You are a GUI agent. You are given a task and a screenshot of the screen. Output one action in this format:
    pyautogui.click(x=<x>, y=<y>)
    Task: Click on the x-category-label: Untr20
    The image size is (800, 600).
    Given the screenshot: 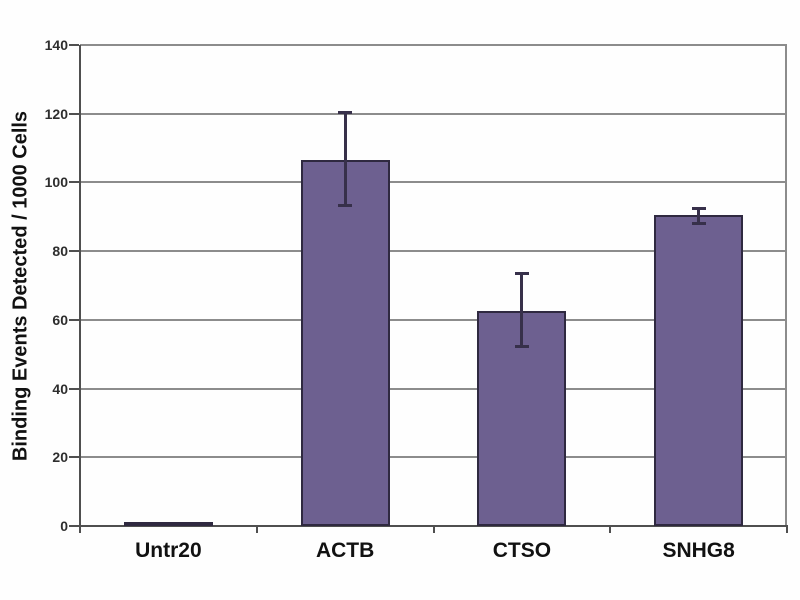 What is the action you would take?
    pyautogui.click(x=168, y=550)
    